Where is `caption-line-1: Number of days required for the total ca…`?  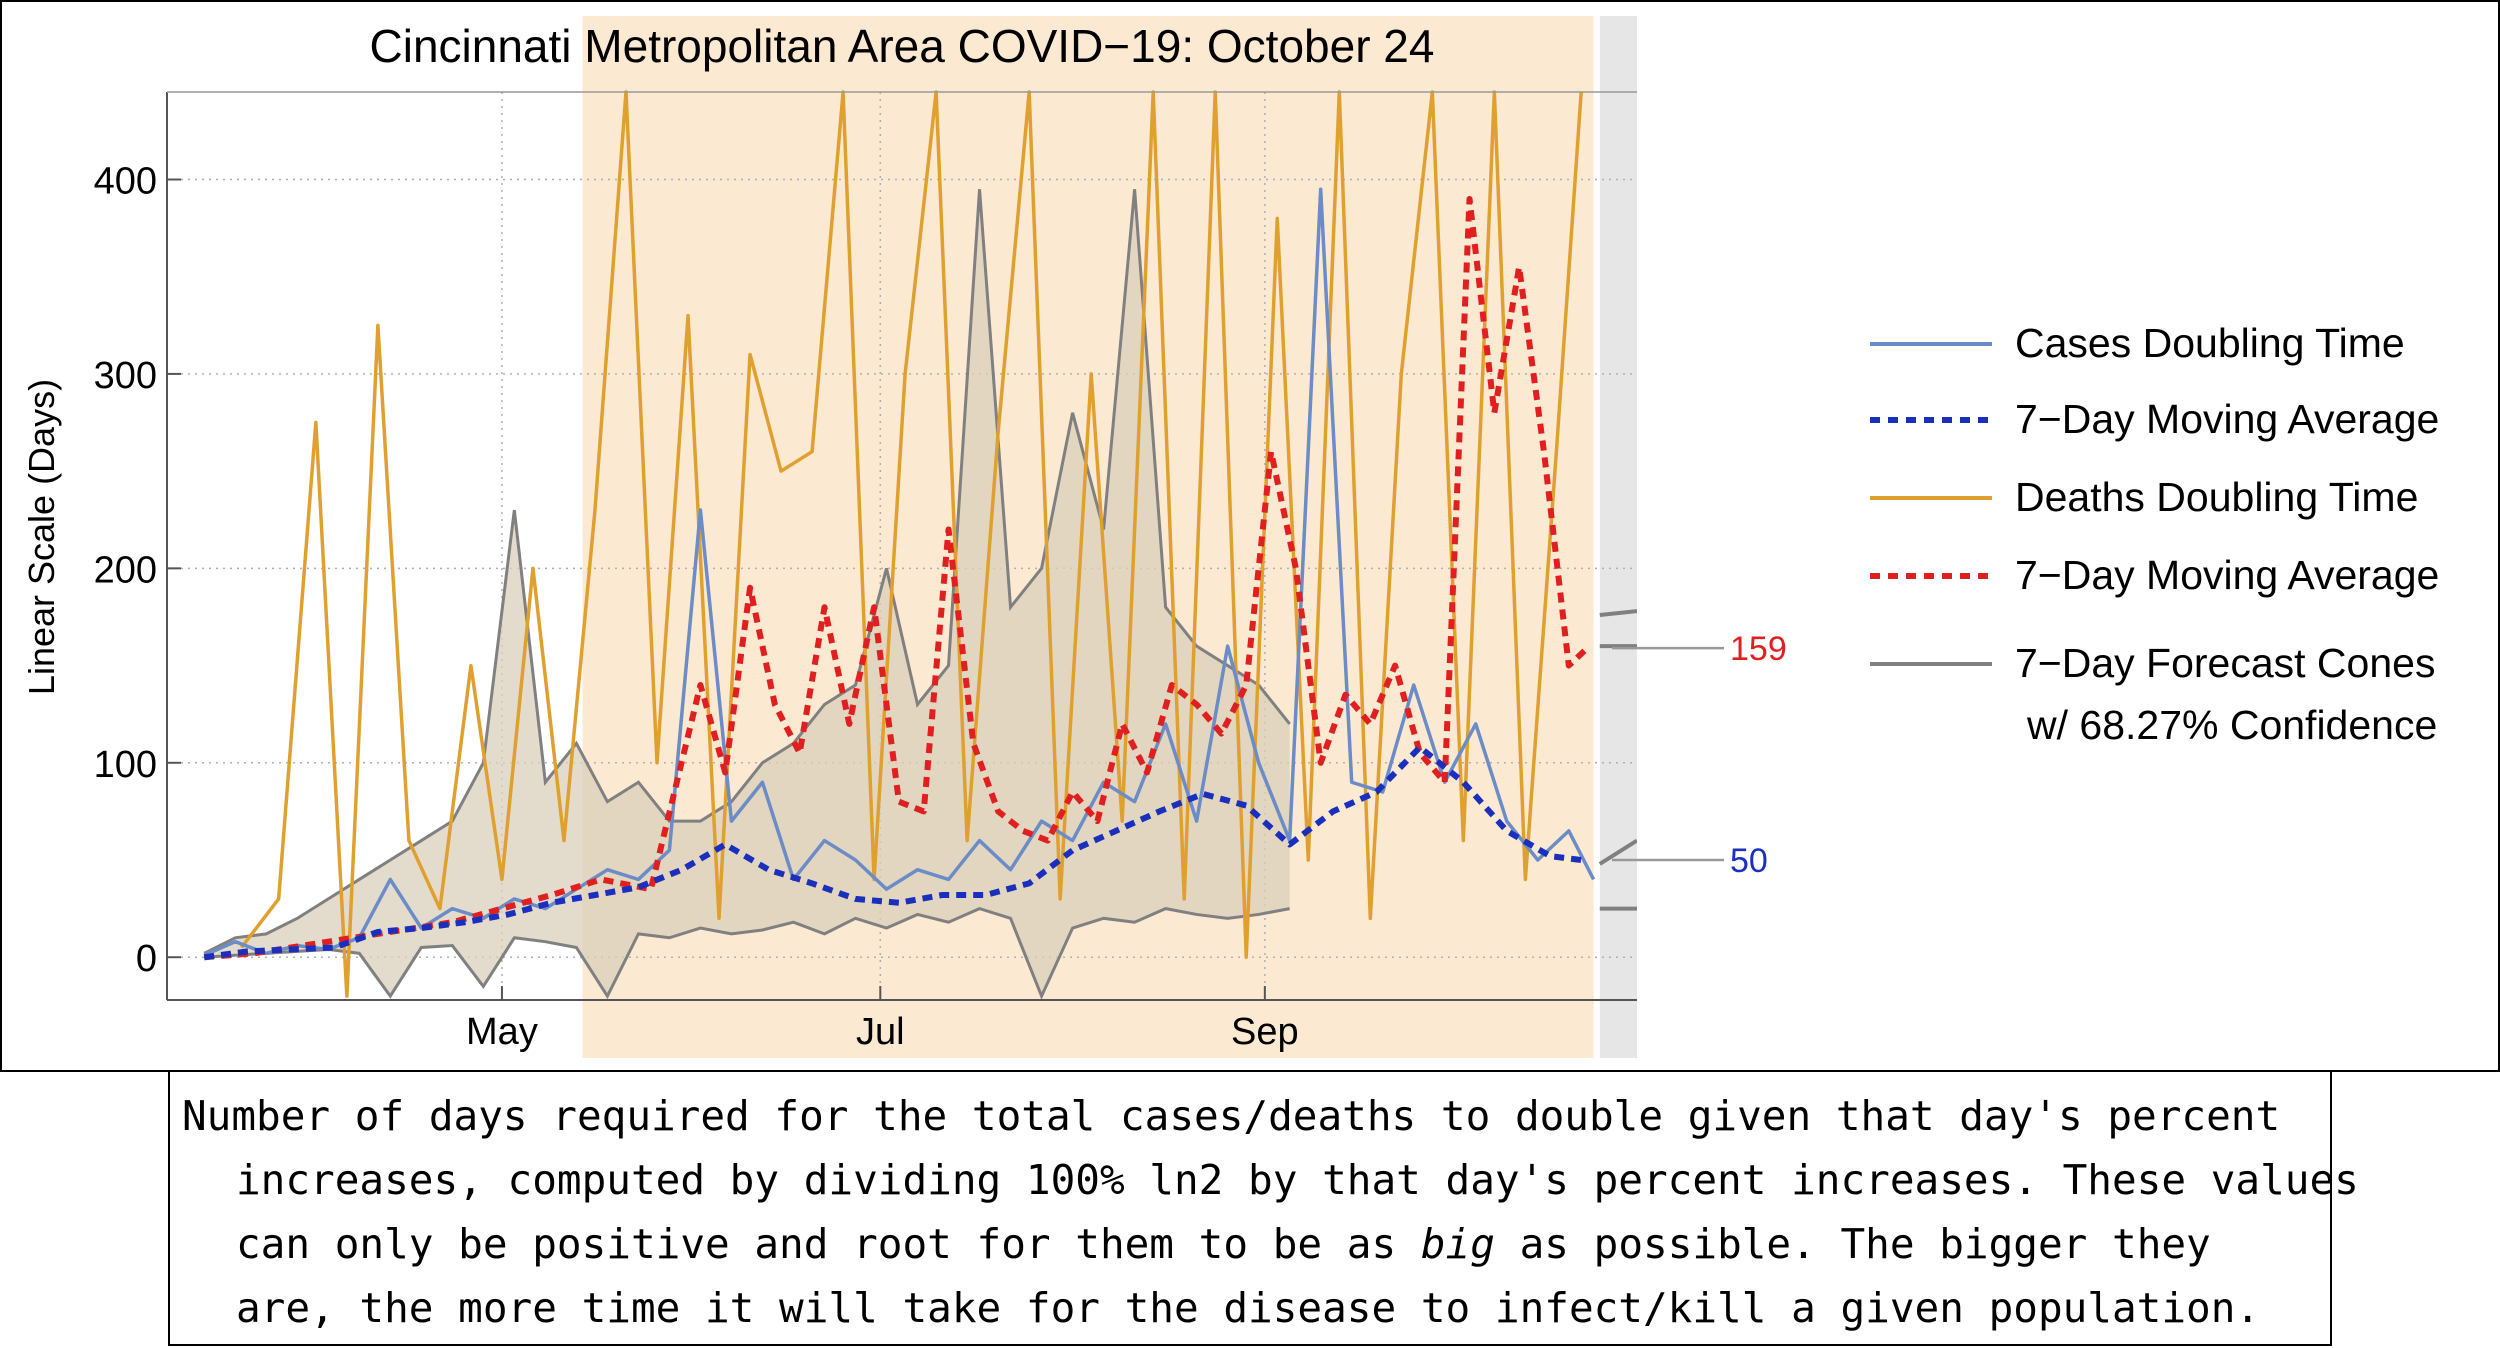 caption-line-1: Number of days required for the total ca… is located at coordinates (1231, 1116).